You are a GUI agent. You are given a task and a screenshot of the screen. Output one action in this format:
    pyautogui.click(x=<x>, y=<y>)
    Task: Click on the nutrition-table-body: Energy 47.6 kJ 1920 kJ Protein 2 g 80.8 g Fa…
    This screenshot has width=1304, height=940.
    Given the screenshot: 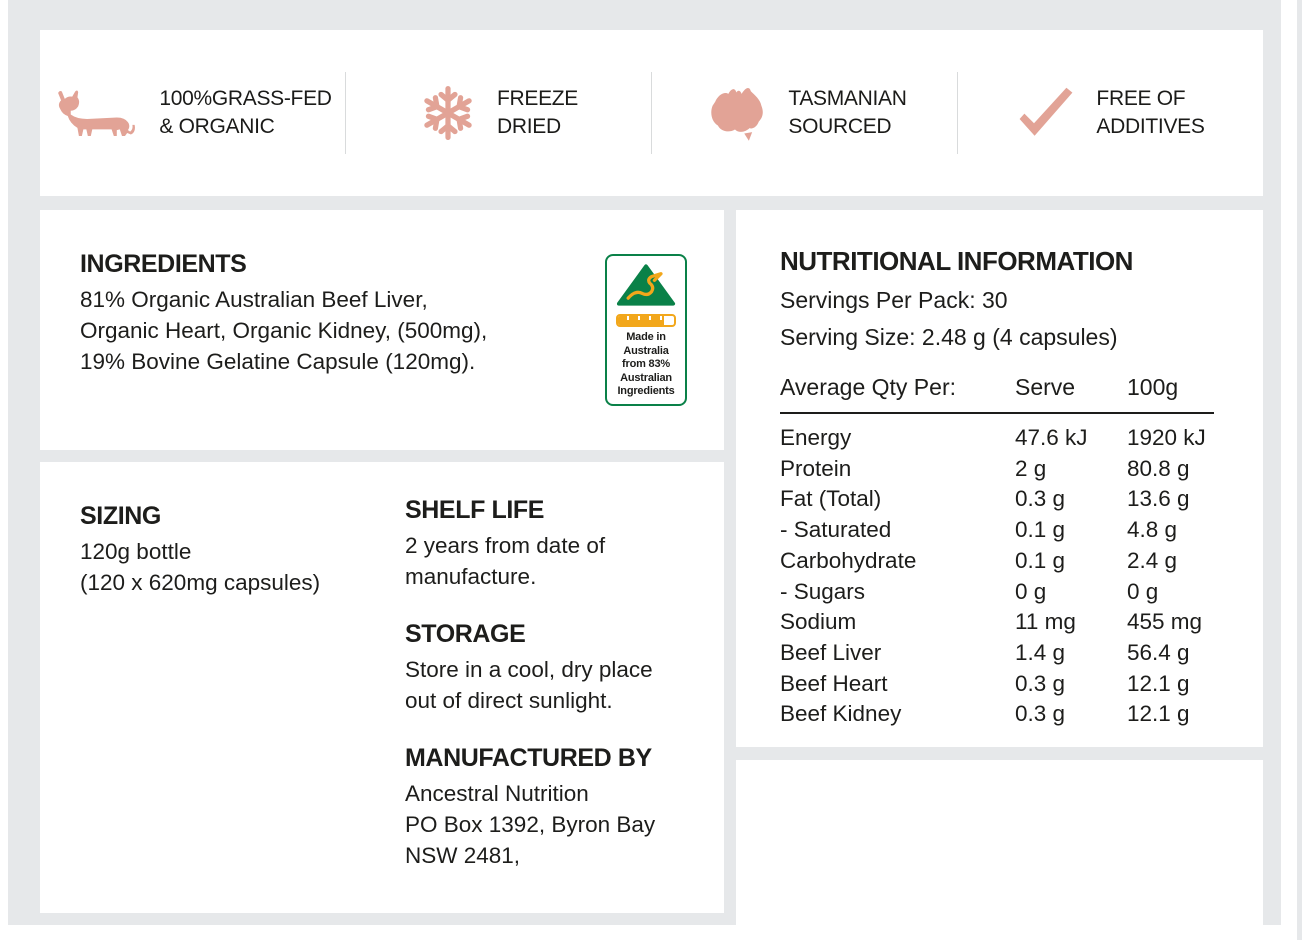 What is the action you would take?
    pyautogui.click(x=997, y=572)
    